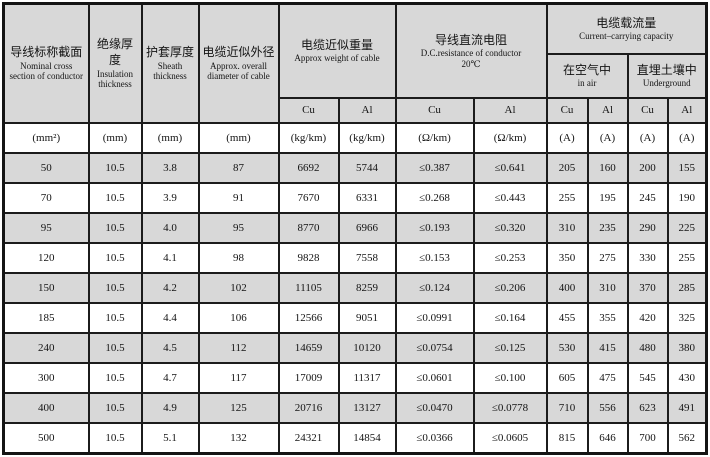 The height and width of the screenshot is (457, 710). I want to click on unit-sheath-thickness: (mm), so click(170, 137).